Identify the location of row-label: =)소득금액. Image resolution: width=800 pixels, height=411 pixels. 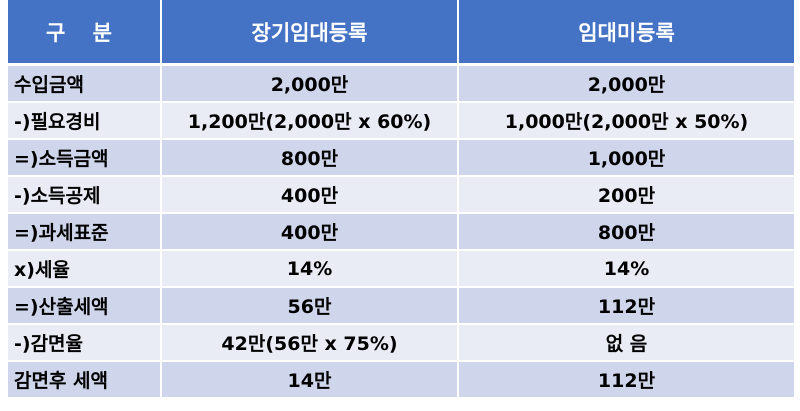
(84, 158).